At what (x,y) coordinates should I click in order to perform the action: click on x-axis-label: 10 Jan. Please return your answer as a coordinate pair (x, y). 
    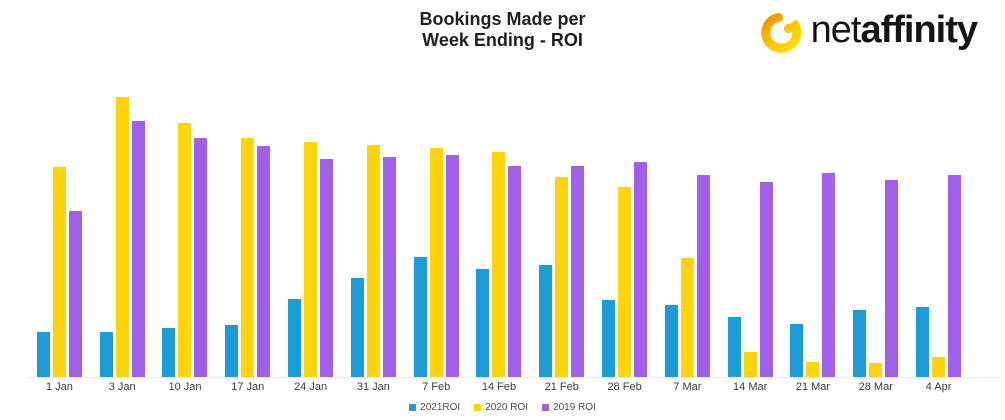
    Looking at the image, I should click on (185, 387).